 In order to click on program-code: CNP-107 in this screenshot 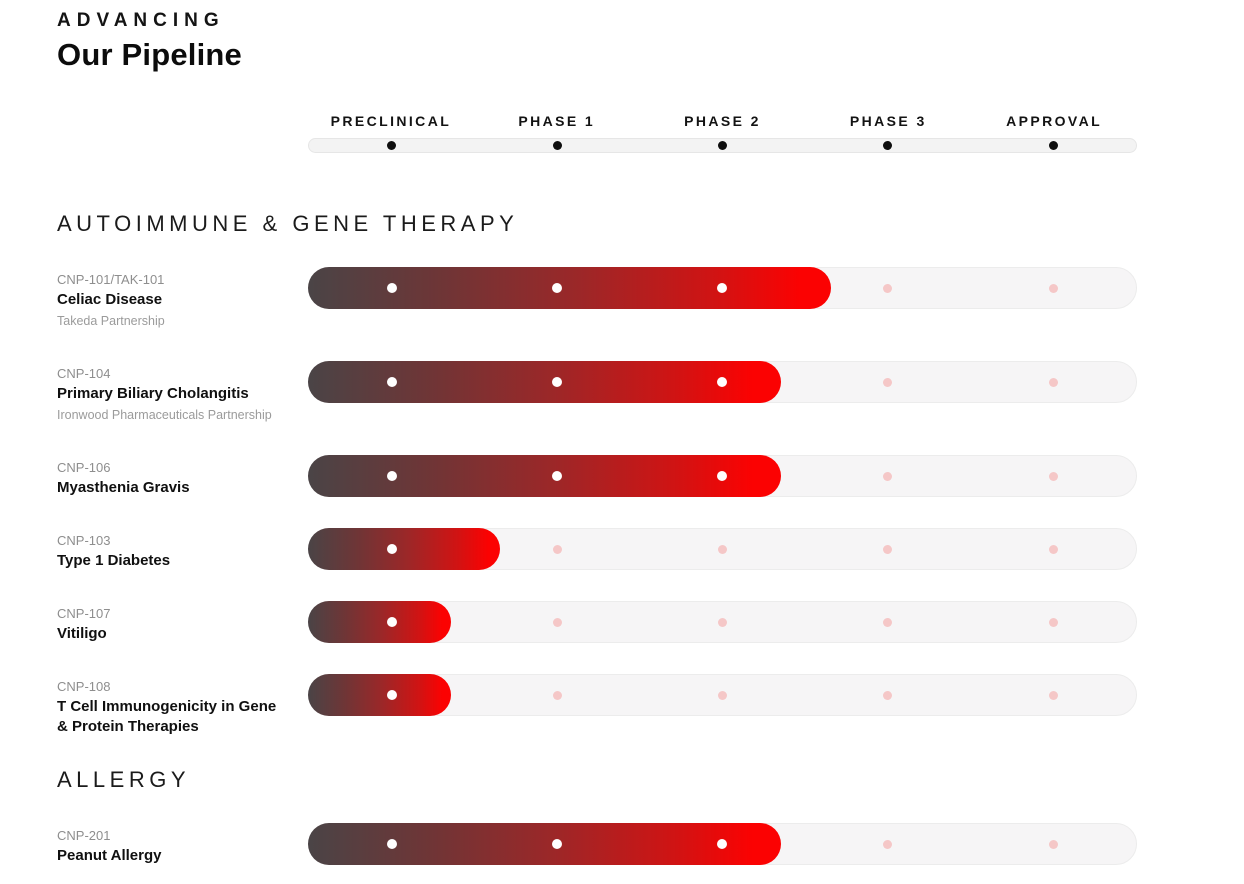, I will do `click(84, 613)`.